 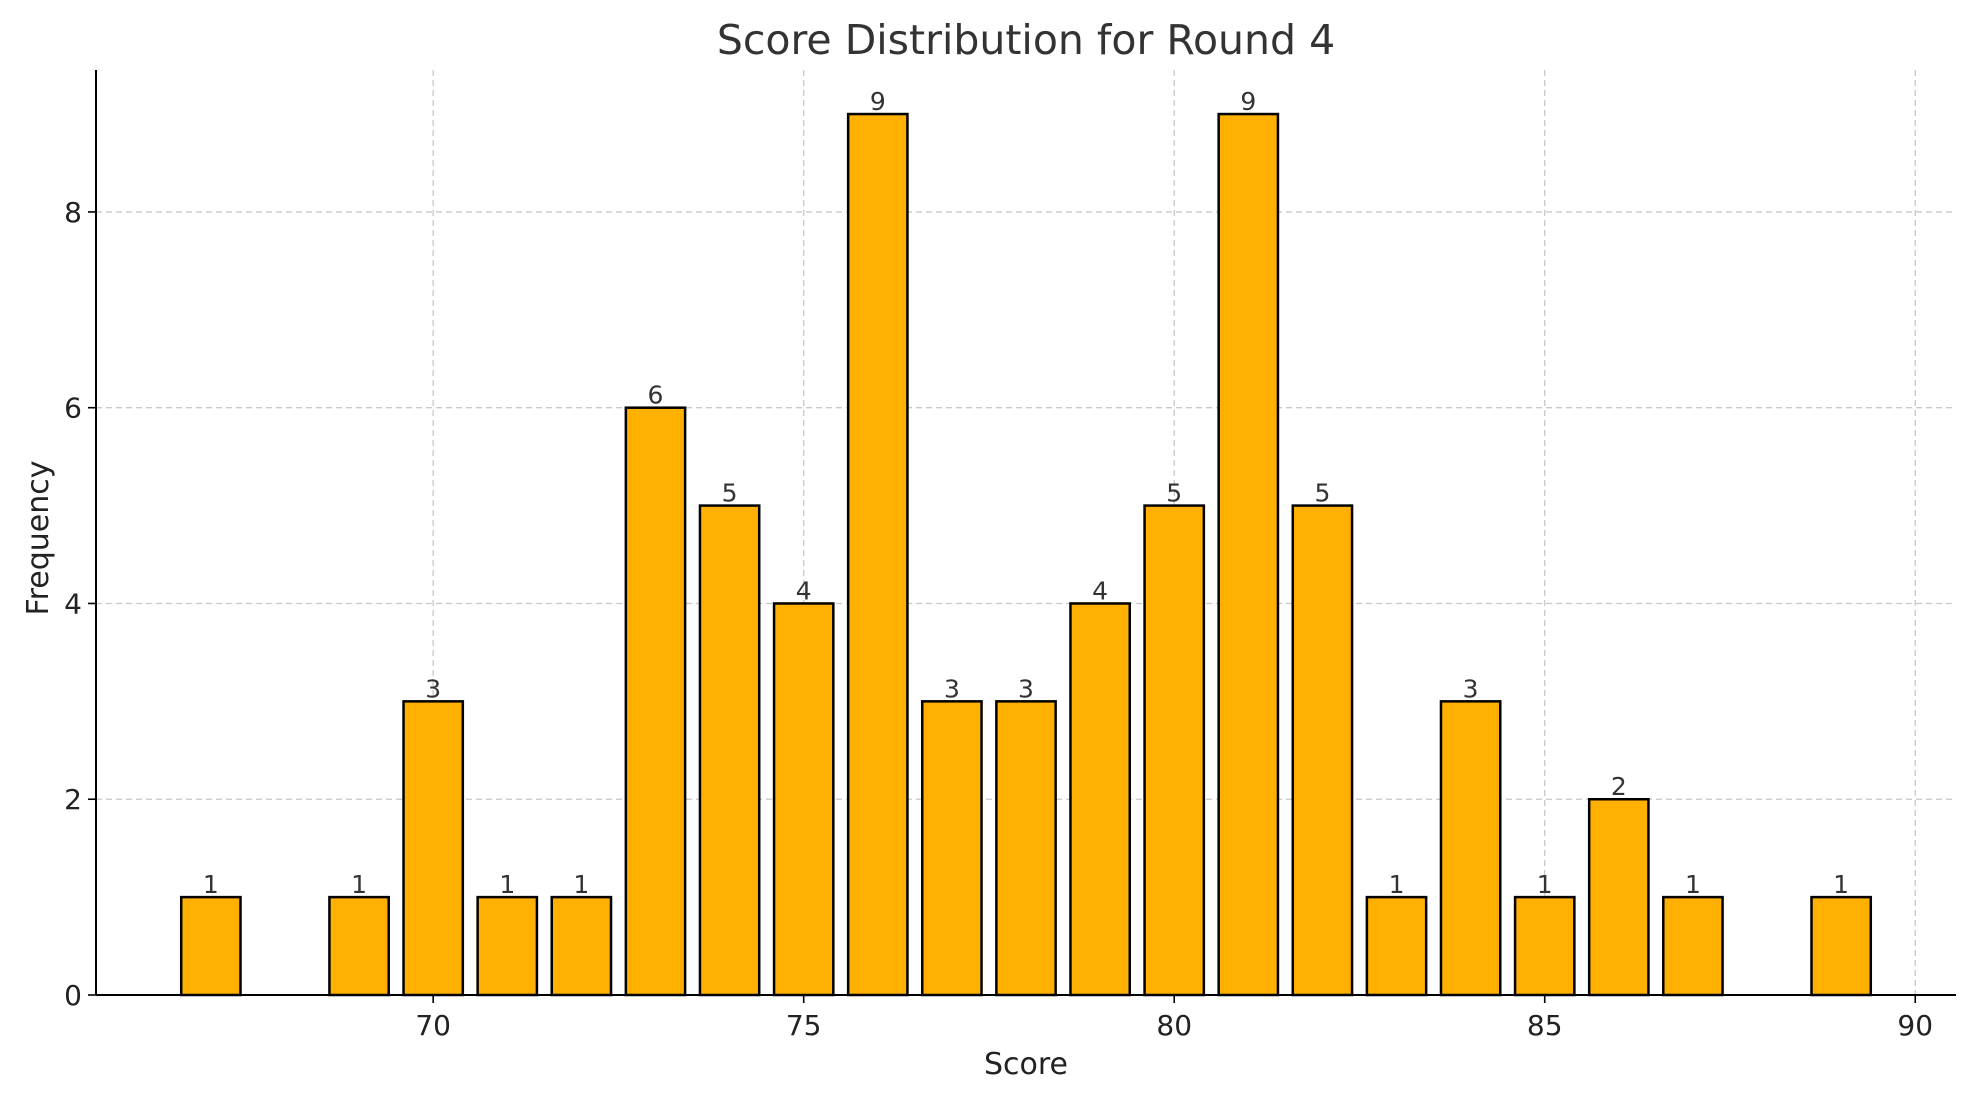 What do you see at coordinates (38, 538) in the screenshot?
I see `y-axis-label: Frequency` at bounding box center [38, 538].